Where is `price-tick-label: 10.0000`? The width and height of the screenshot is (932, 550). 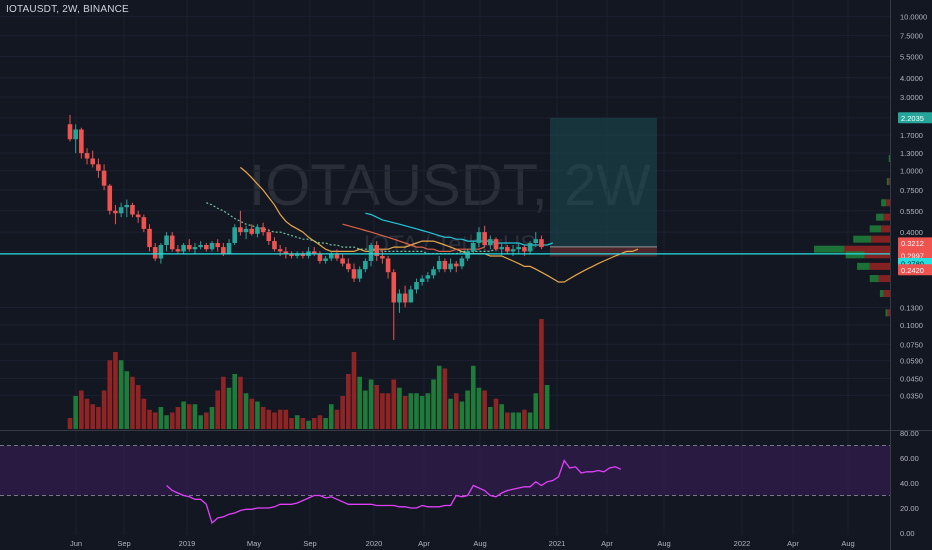 price-tick-label: 10.0000 is located at coordinates (913, 16).